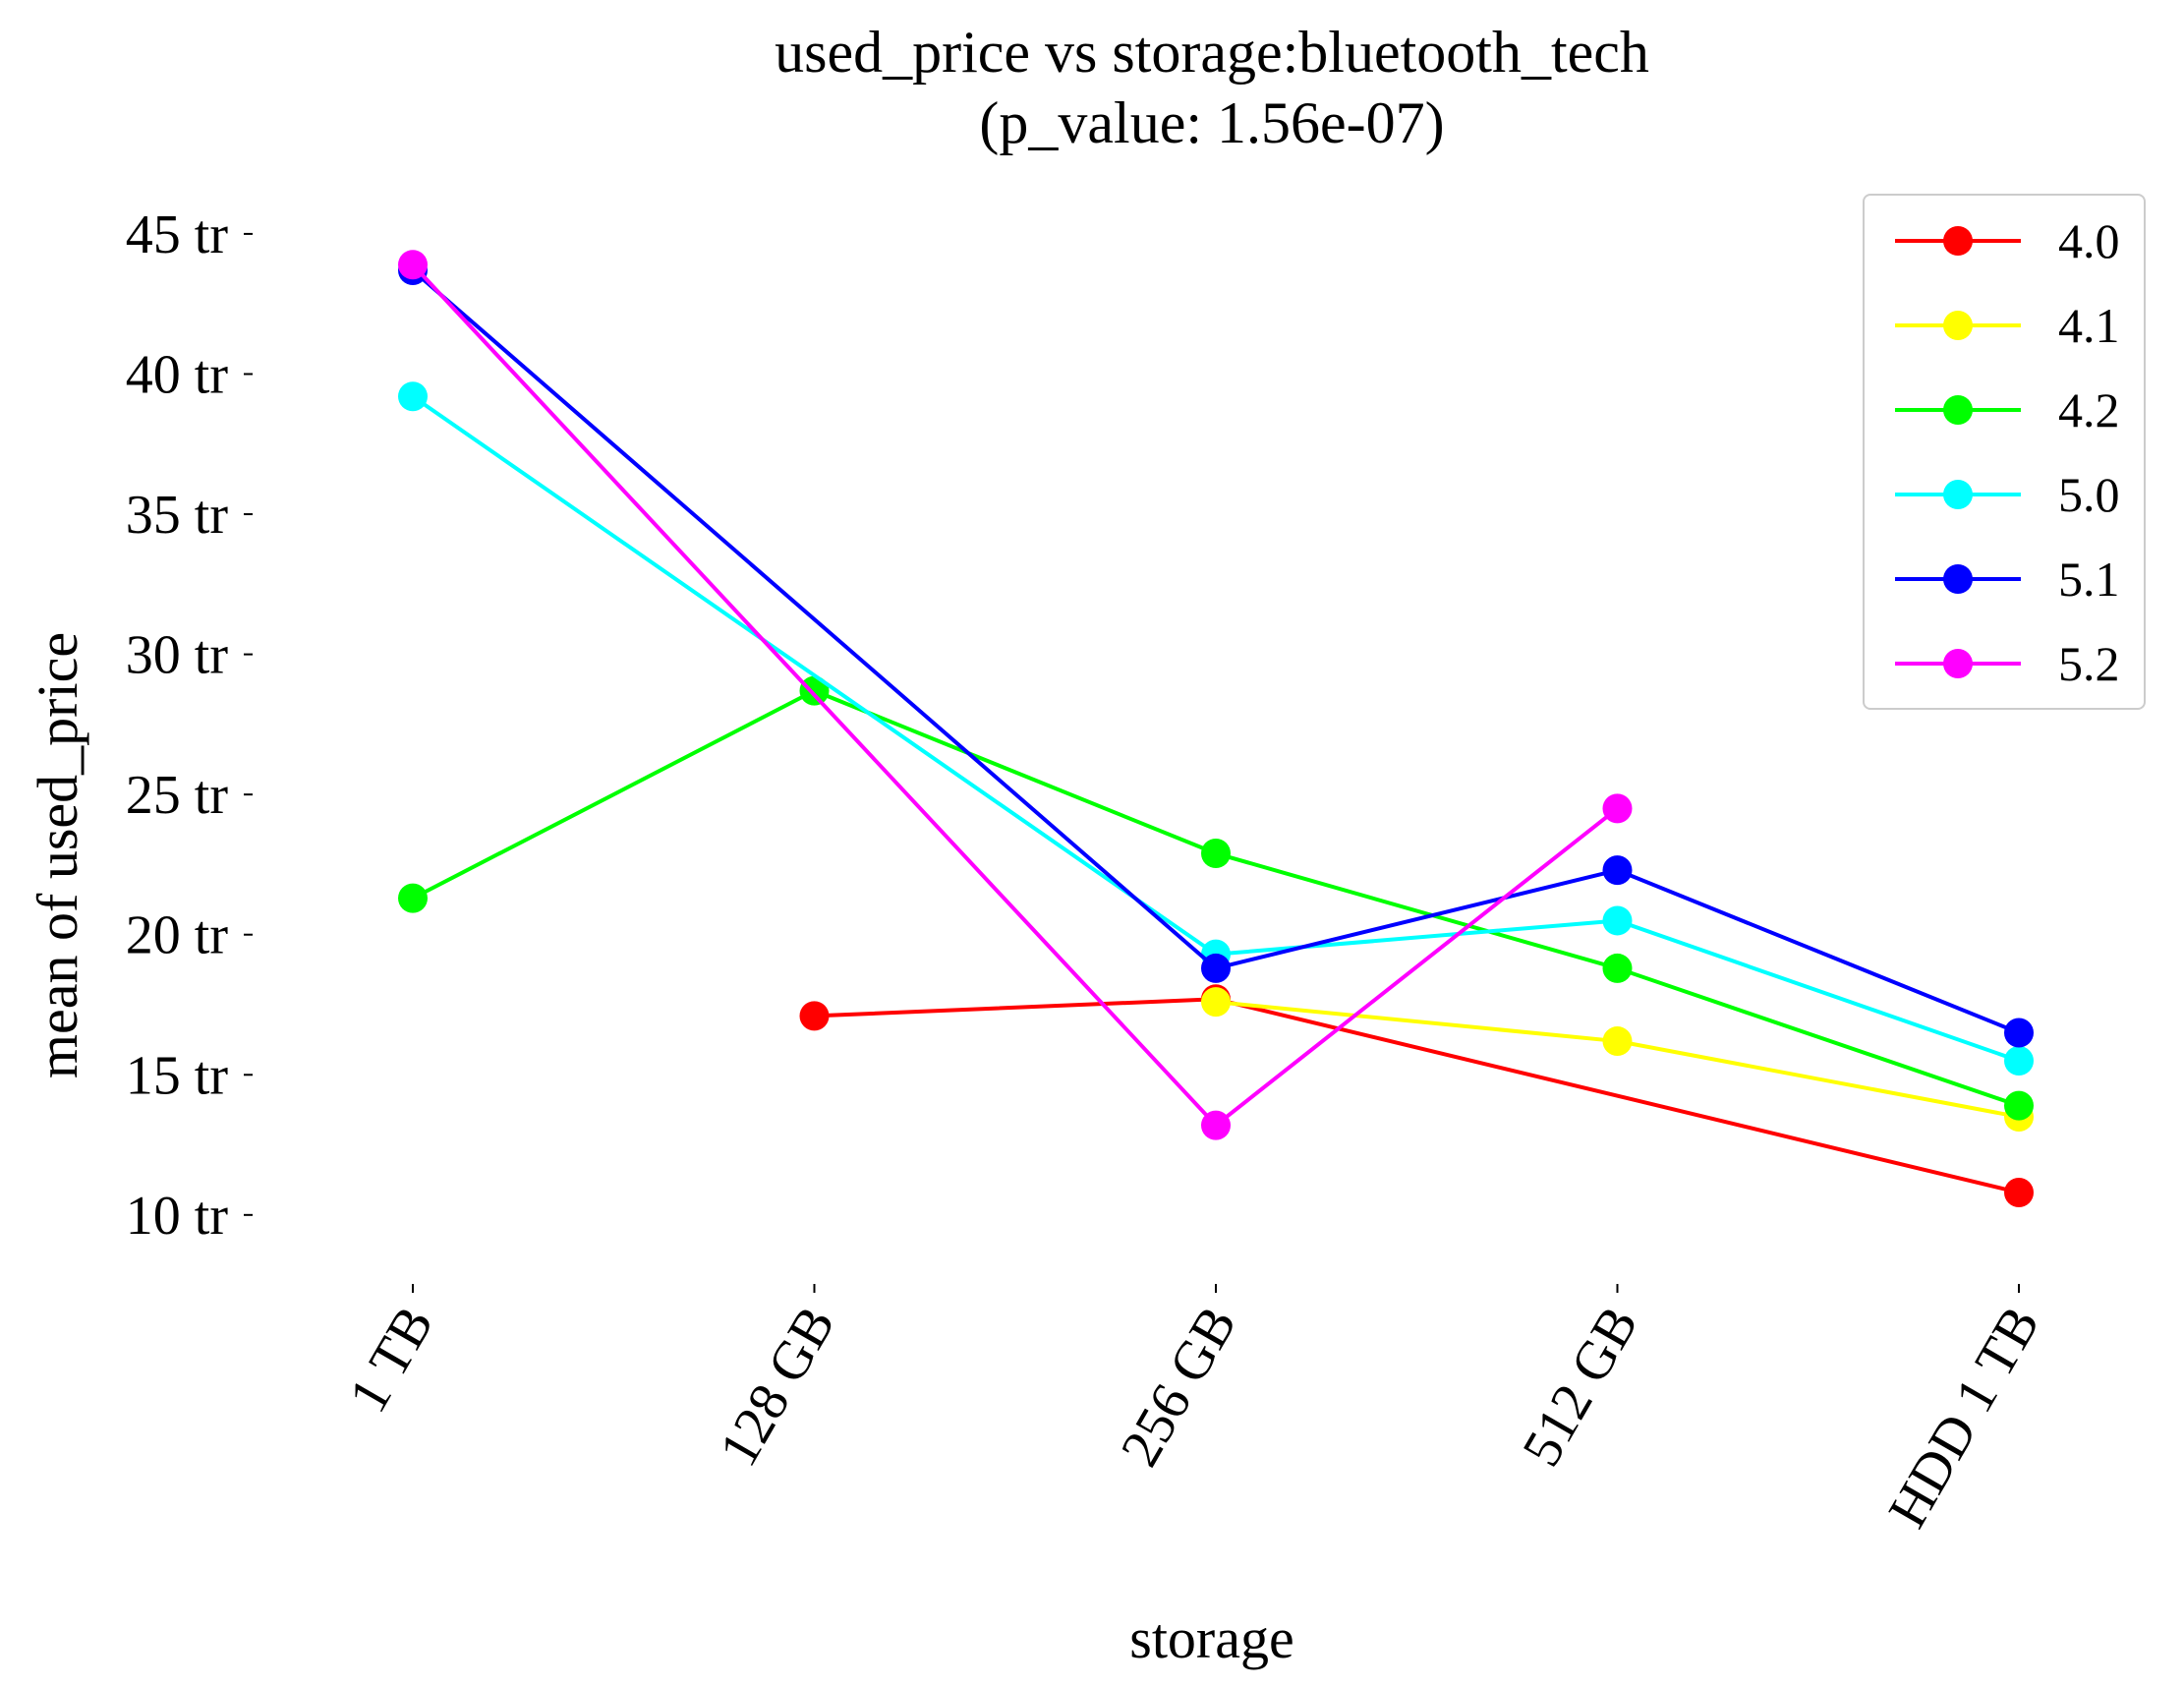  Describe the element at coordinates (1964, 1418) in the screenshot. I see `x-tick-label: HDD 1 TB` at that location.